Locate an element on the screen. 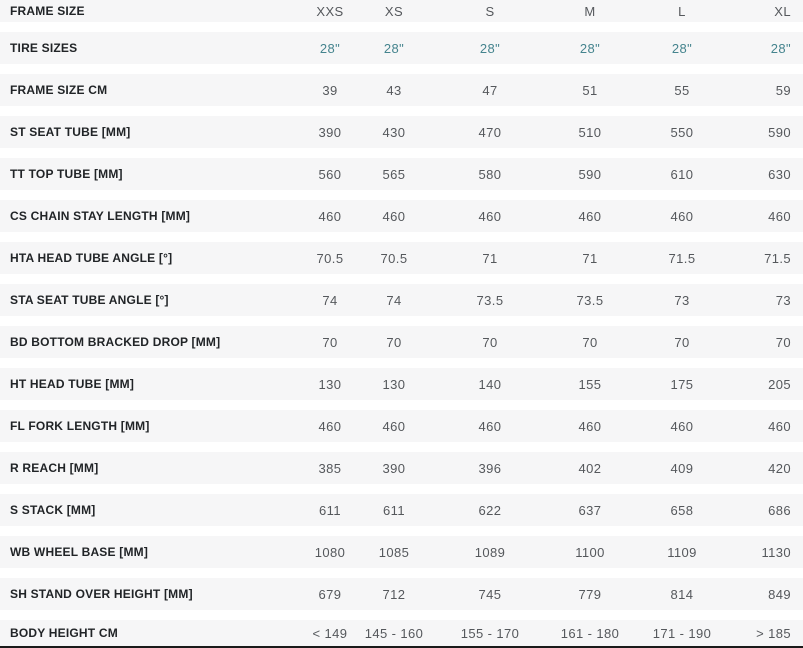  cell-value: 396 is located at coordinates (490, 468).